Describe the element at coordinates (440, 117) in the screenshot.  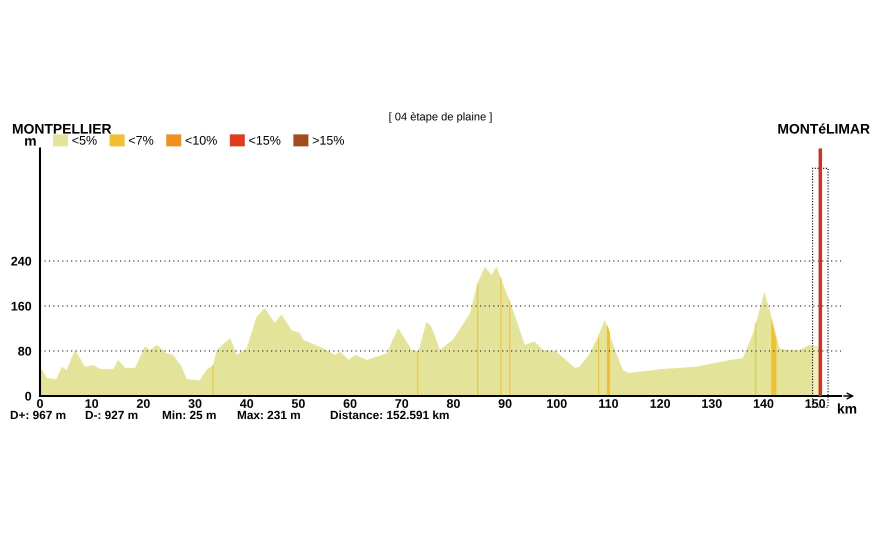
I see `chart-title: [ 04 ètape de plaine ]` at that location.